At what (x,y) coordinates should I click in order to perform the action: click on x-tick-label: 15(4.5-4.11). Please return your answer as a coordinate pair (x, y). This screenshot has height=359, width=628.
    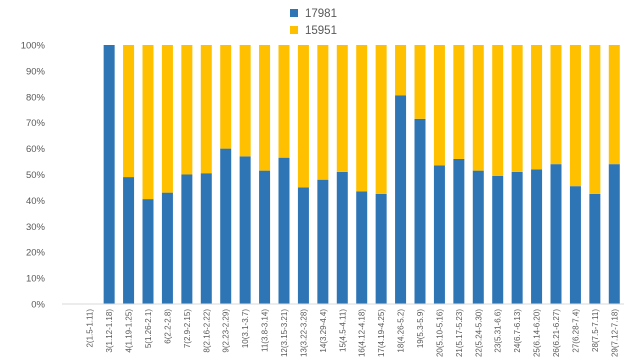
    Looking at the image, I should click on (342, 330).